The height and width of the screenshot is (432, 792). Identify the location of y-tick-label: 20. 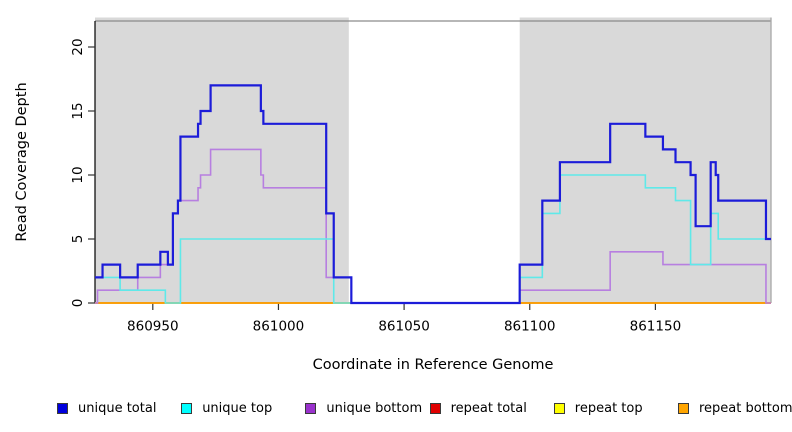
(78, 46).